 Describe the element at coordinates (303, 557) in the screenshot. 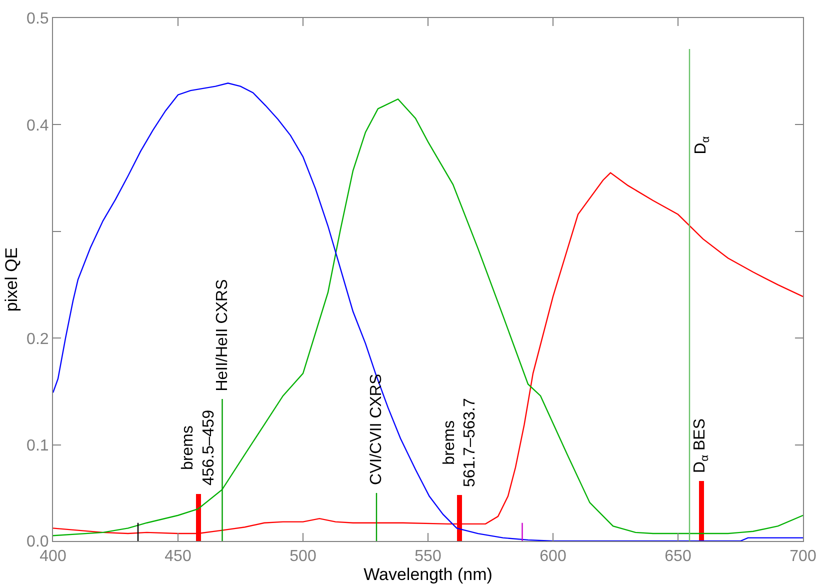

I see `x-tick-label: 500` at that location.